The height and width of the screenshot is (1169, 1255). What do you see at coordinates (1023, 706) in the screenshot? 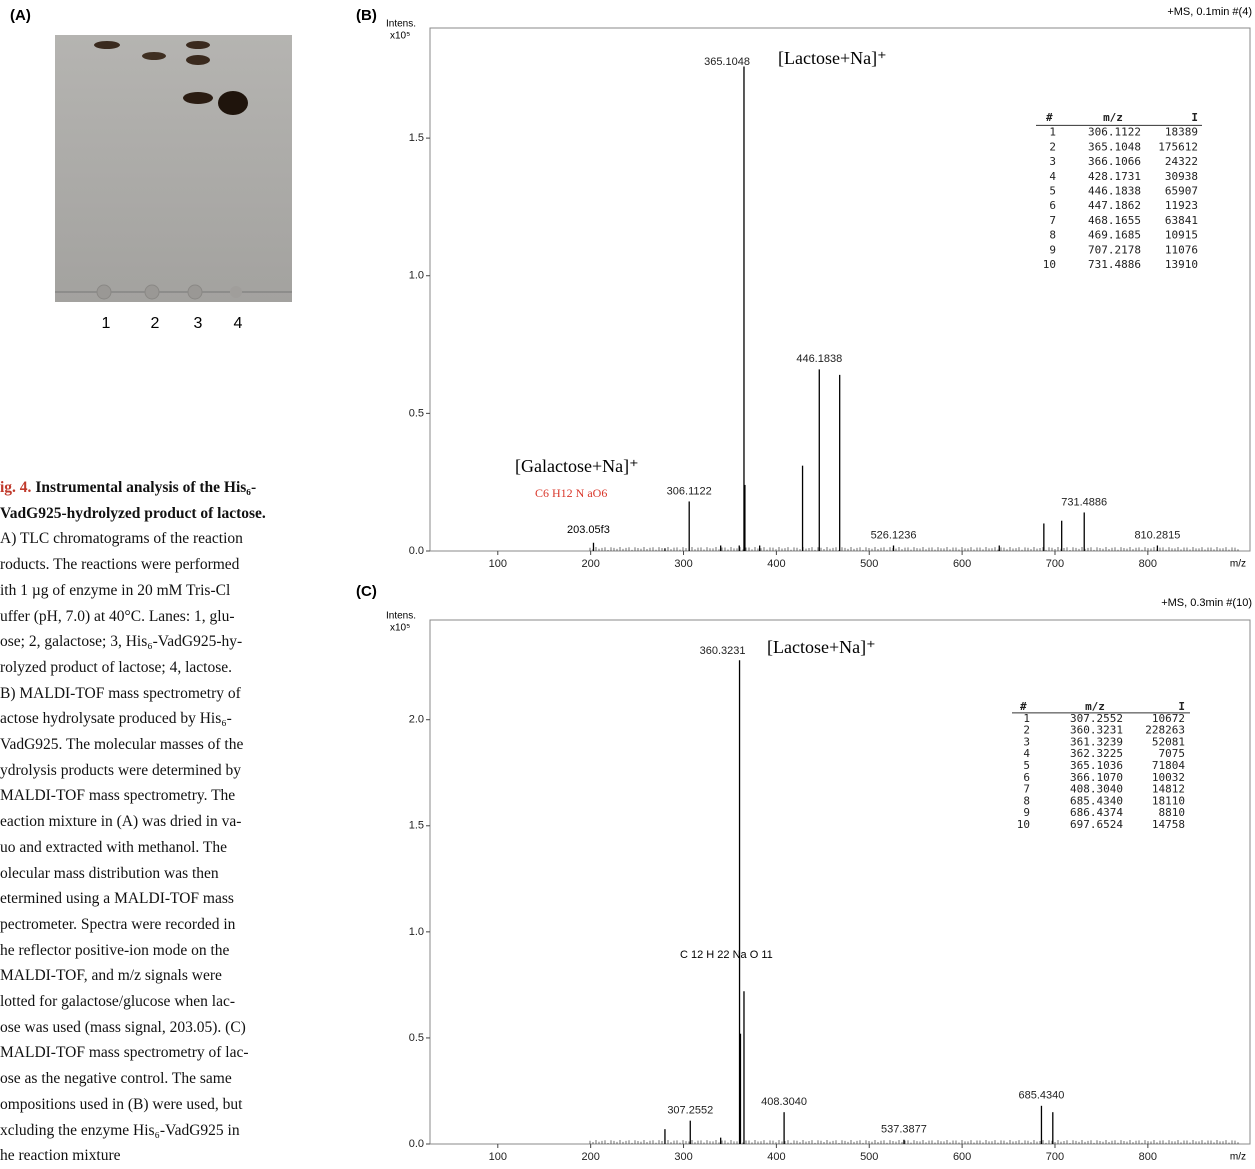
I see `table-header: #` at bounding box center [1023, 706].